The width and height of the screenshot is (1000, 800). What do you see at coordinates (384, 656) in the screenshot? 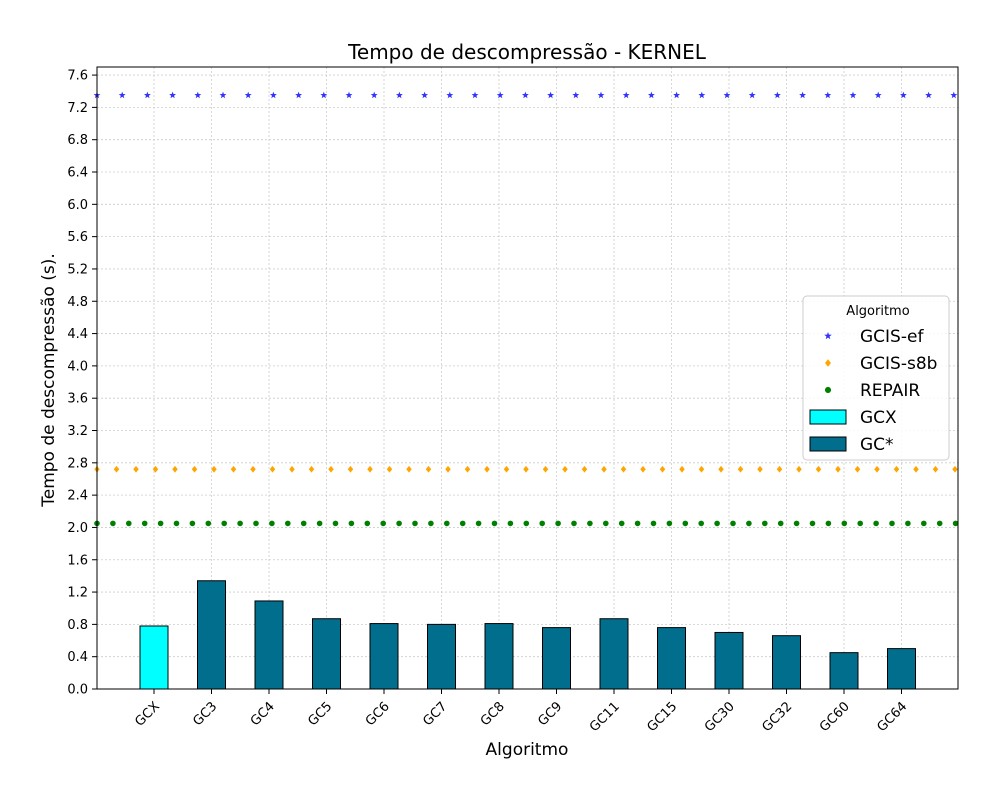
I see `bar-gc6` at bounding box center [384, 656].